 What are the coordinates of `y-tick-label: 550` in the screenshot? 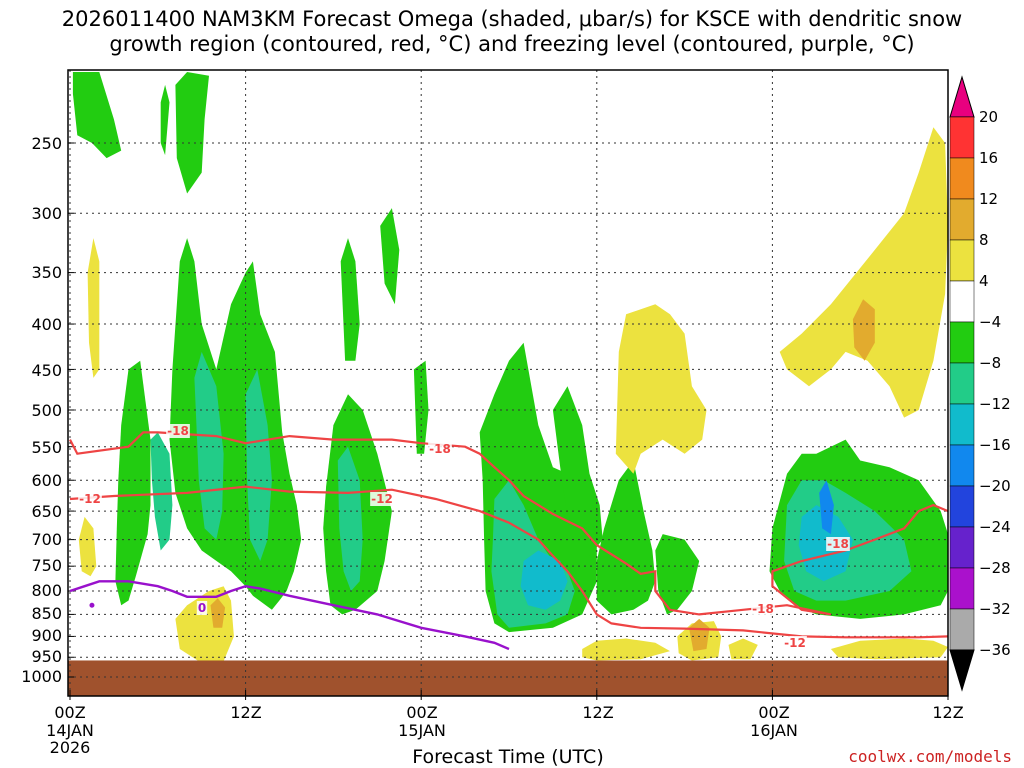 It's located at (46, 447).